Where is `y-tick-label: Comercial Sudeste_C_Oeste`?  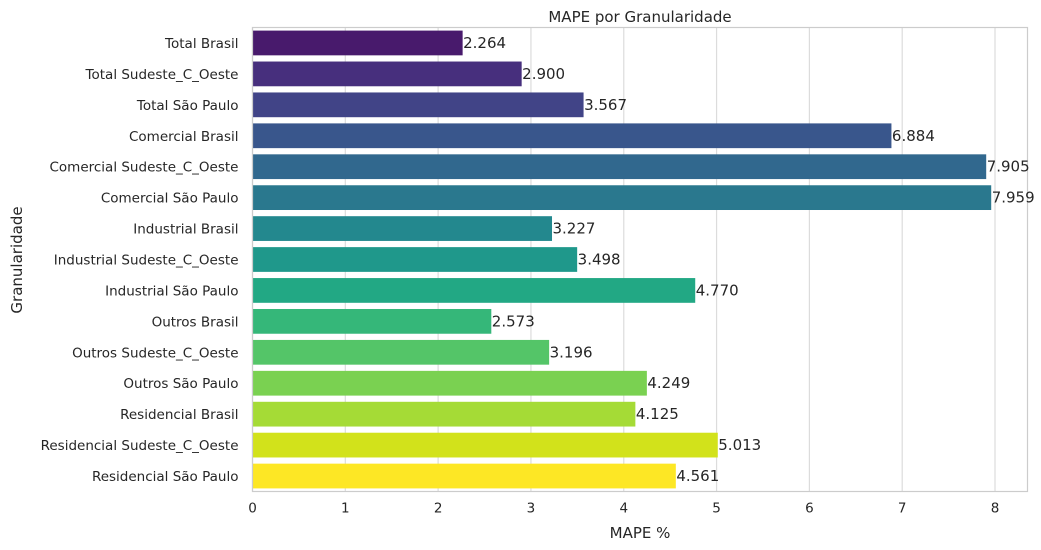
y-tick-label: Comercial Sudeste_C_Oeste is located at coordinates (143, 168).